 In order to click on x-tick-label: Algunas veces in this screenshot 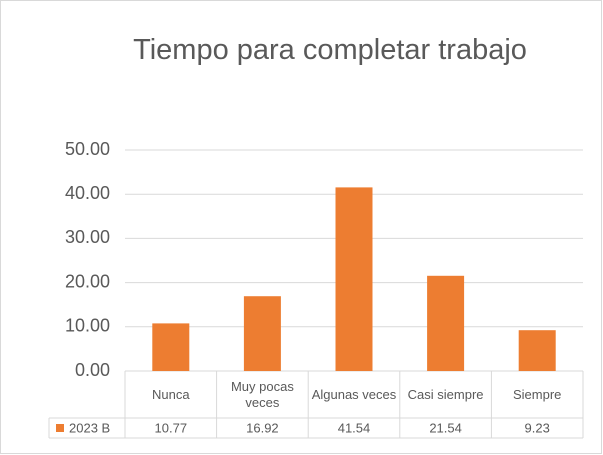, I will do `click(354, 394)`.